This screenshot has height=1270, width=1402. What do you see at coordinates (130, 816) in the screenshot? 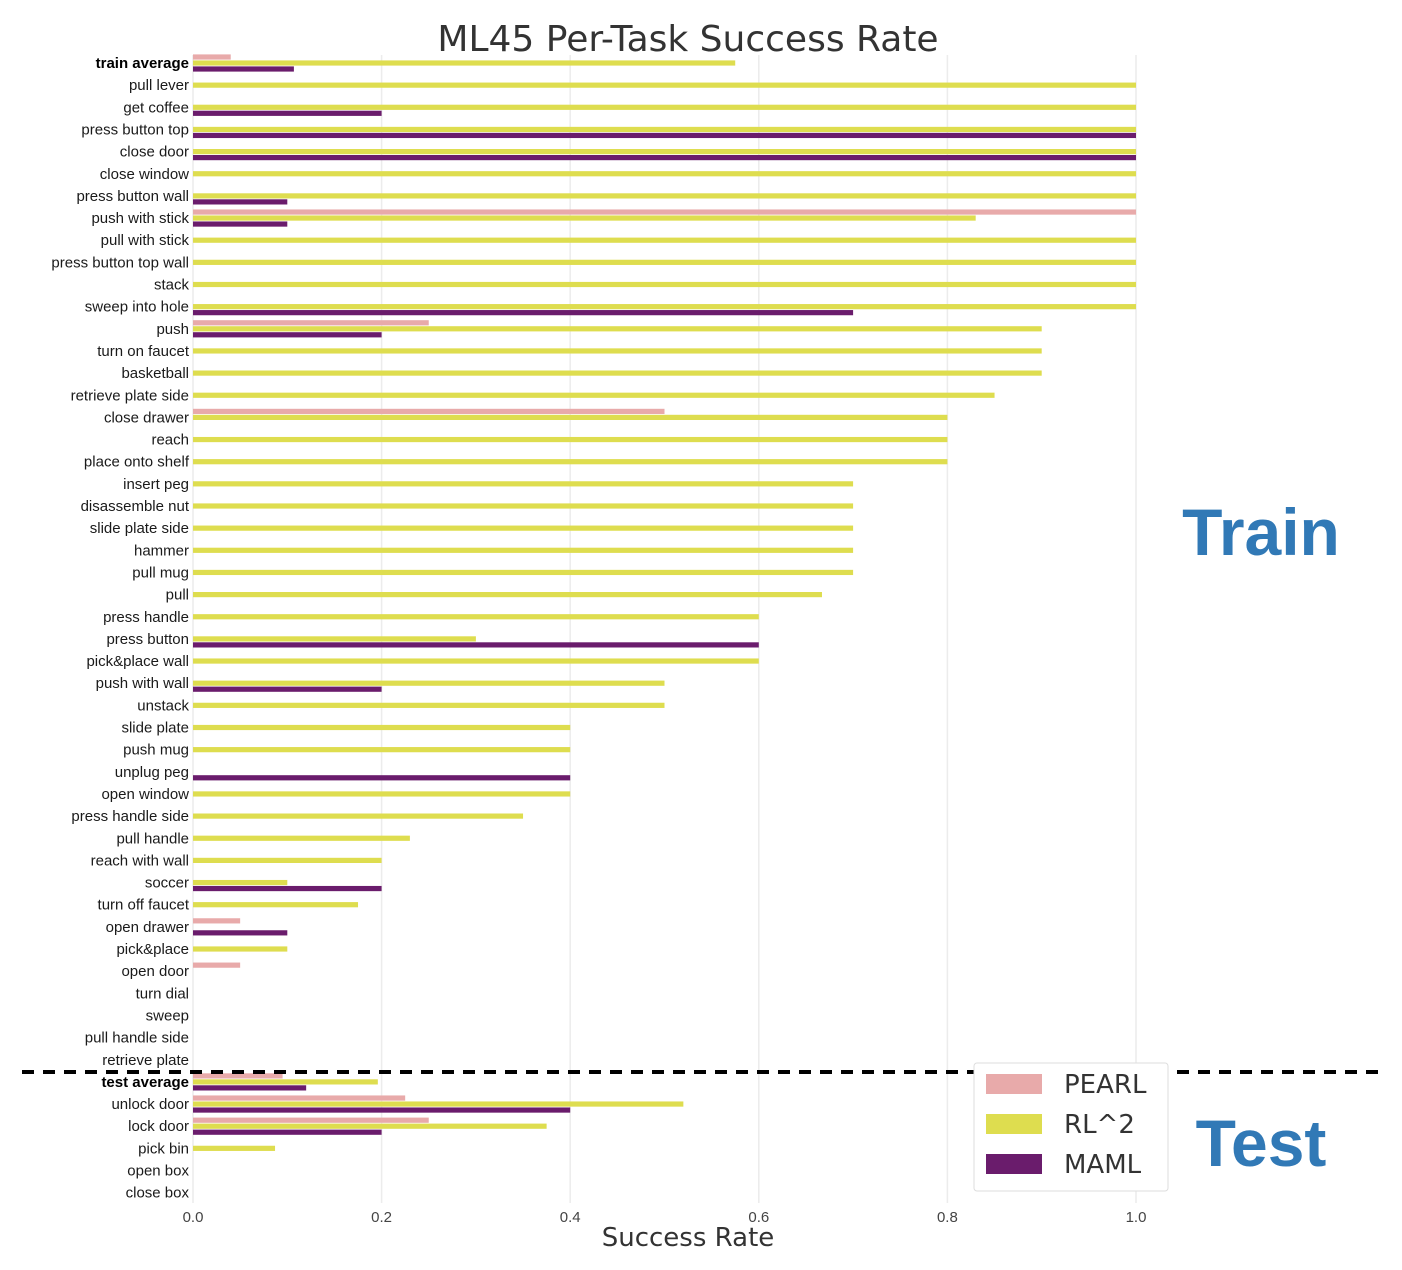
I see `task-label: press handle side` at bounding box center [130, 816].